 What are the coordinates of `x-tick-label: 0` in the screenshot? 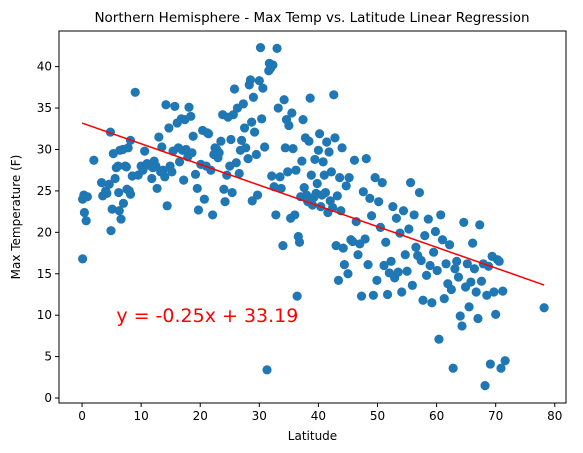 It's located at (82, 416).